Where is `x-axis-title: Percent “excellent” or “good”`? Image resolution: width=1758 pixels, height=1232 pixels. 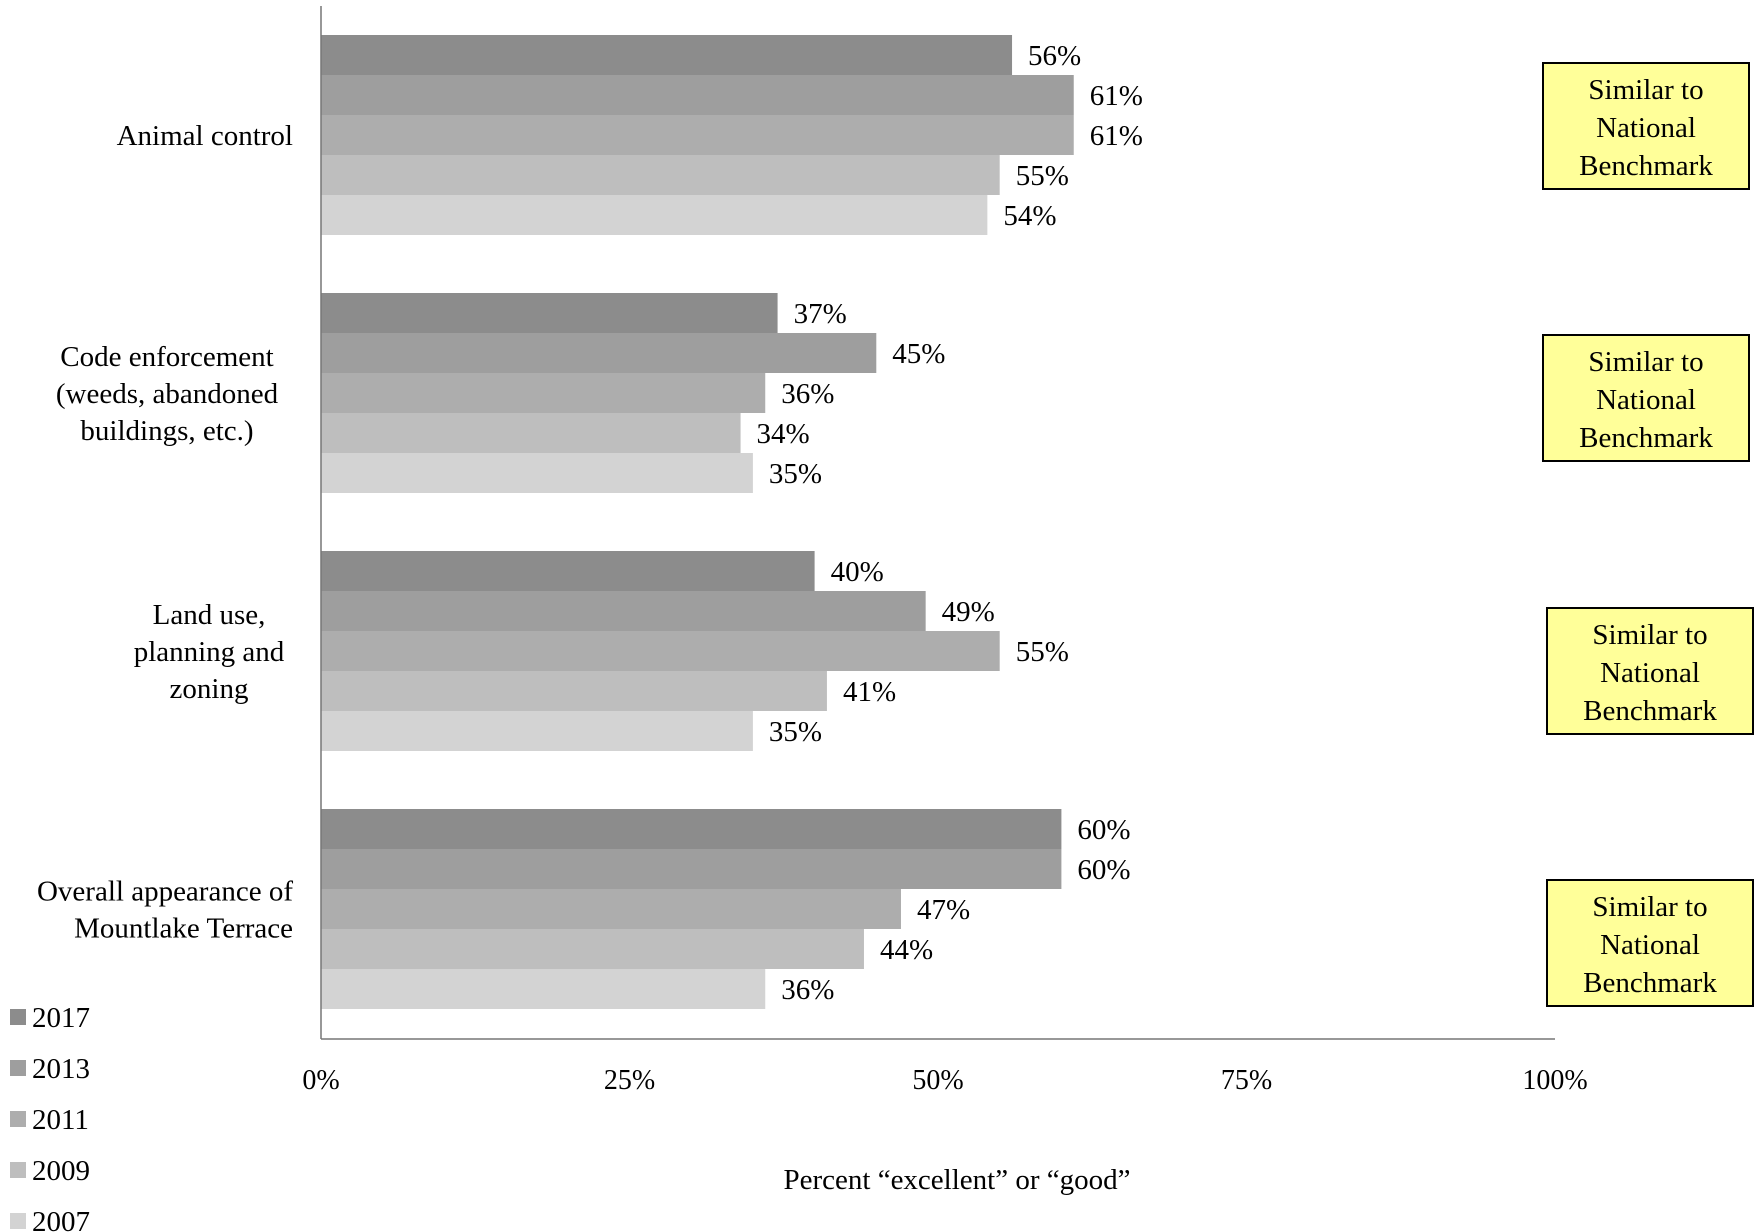
x-axis-title: Percent “excellent” or “good” is located at coordinates (956, 1180).